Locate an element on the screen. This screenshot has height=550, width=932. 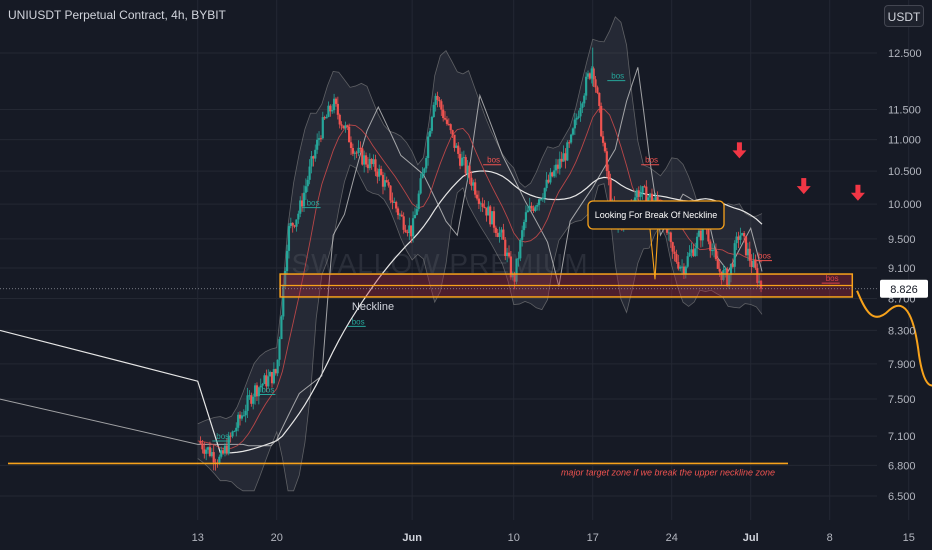
chart-title: UNIUSDT Perpetual Contract, 4h, BYBIT is located at coordinates (117, 15).